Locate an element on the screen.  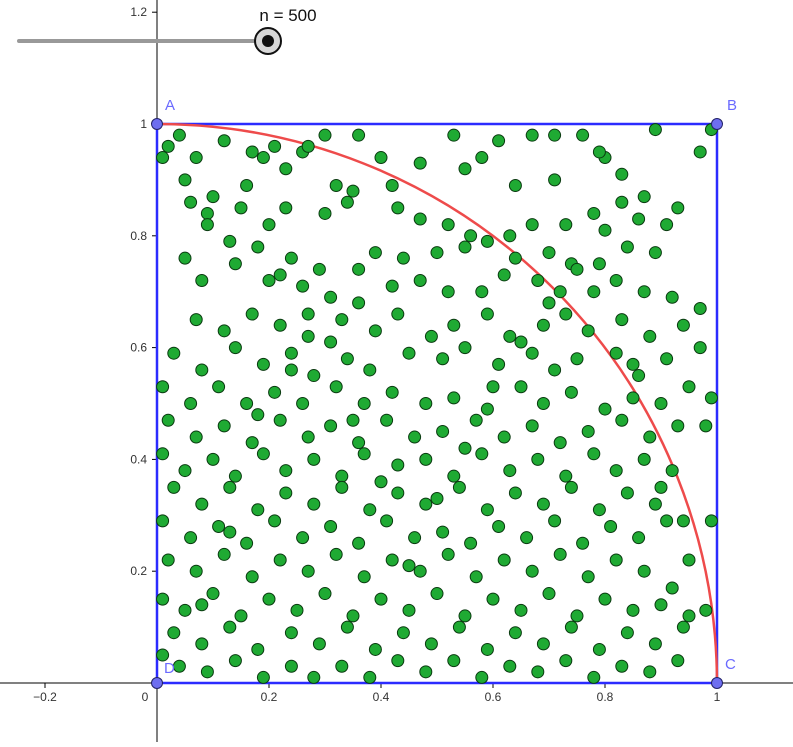
vertex-c is located at coordinates (717, 683).